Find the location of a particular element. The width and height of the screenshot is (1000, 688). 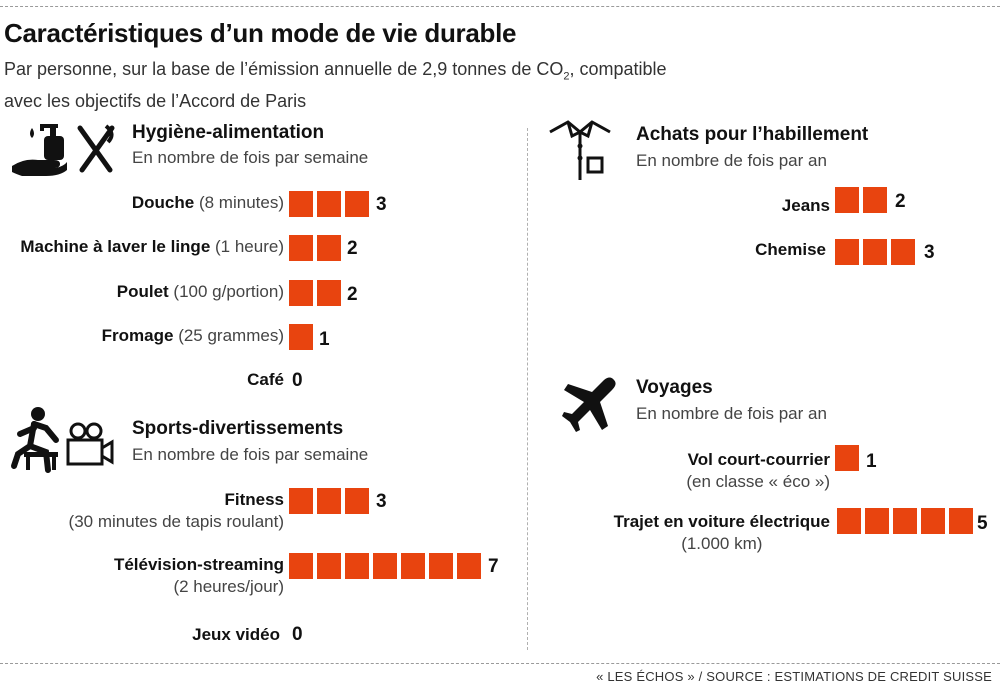

label-vol: Vol court-courrier (en classe « éco ») is located at coordinates (758, 471).